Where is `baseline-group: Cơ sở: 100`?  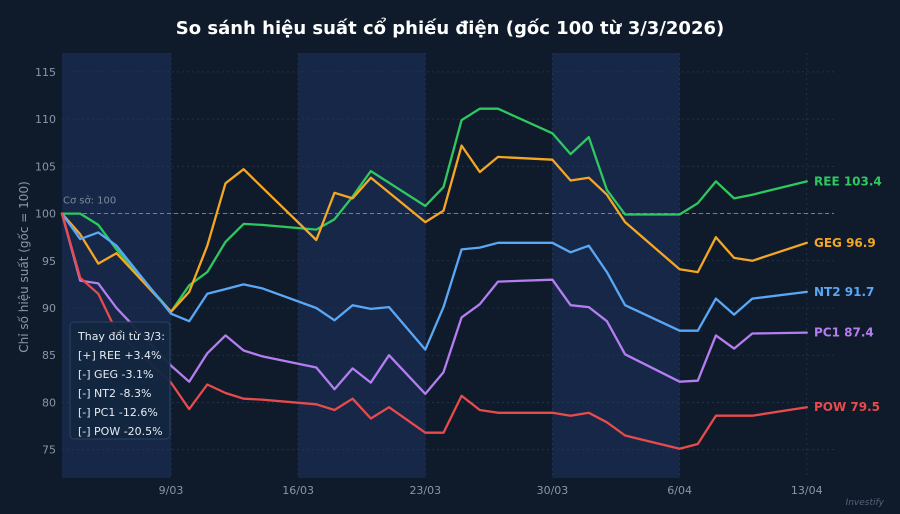
baseline-group: Cơ sở: 100 is located at coordinates (448, 205).